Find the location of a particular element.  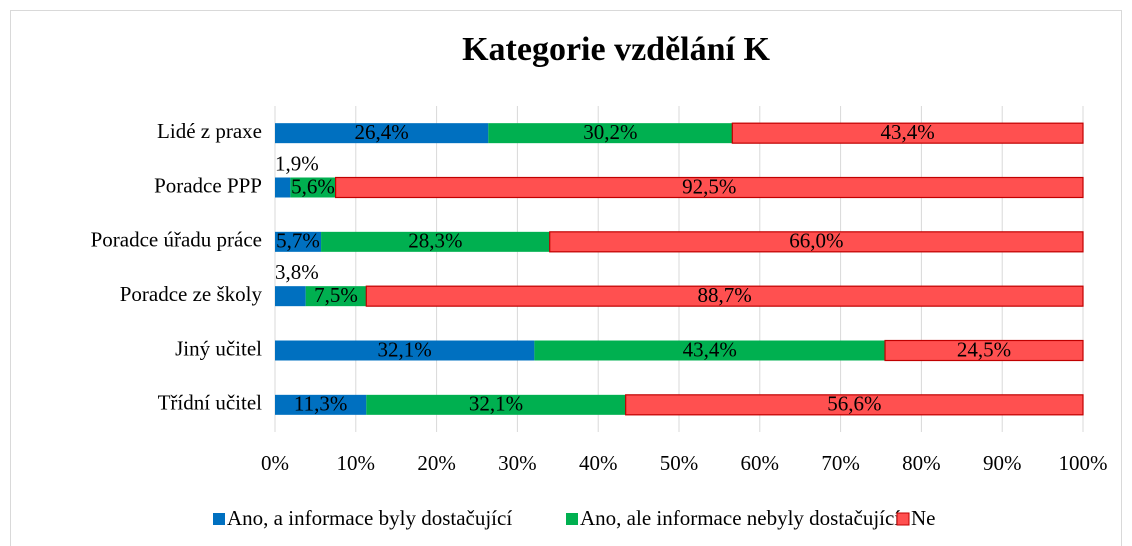

data-label: 3,8% is located at coordinates (297, 272).